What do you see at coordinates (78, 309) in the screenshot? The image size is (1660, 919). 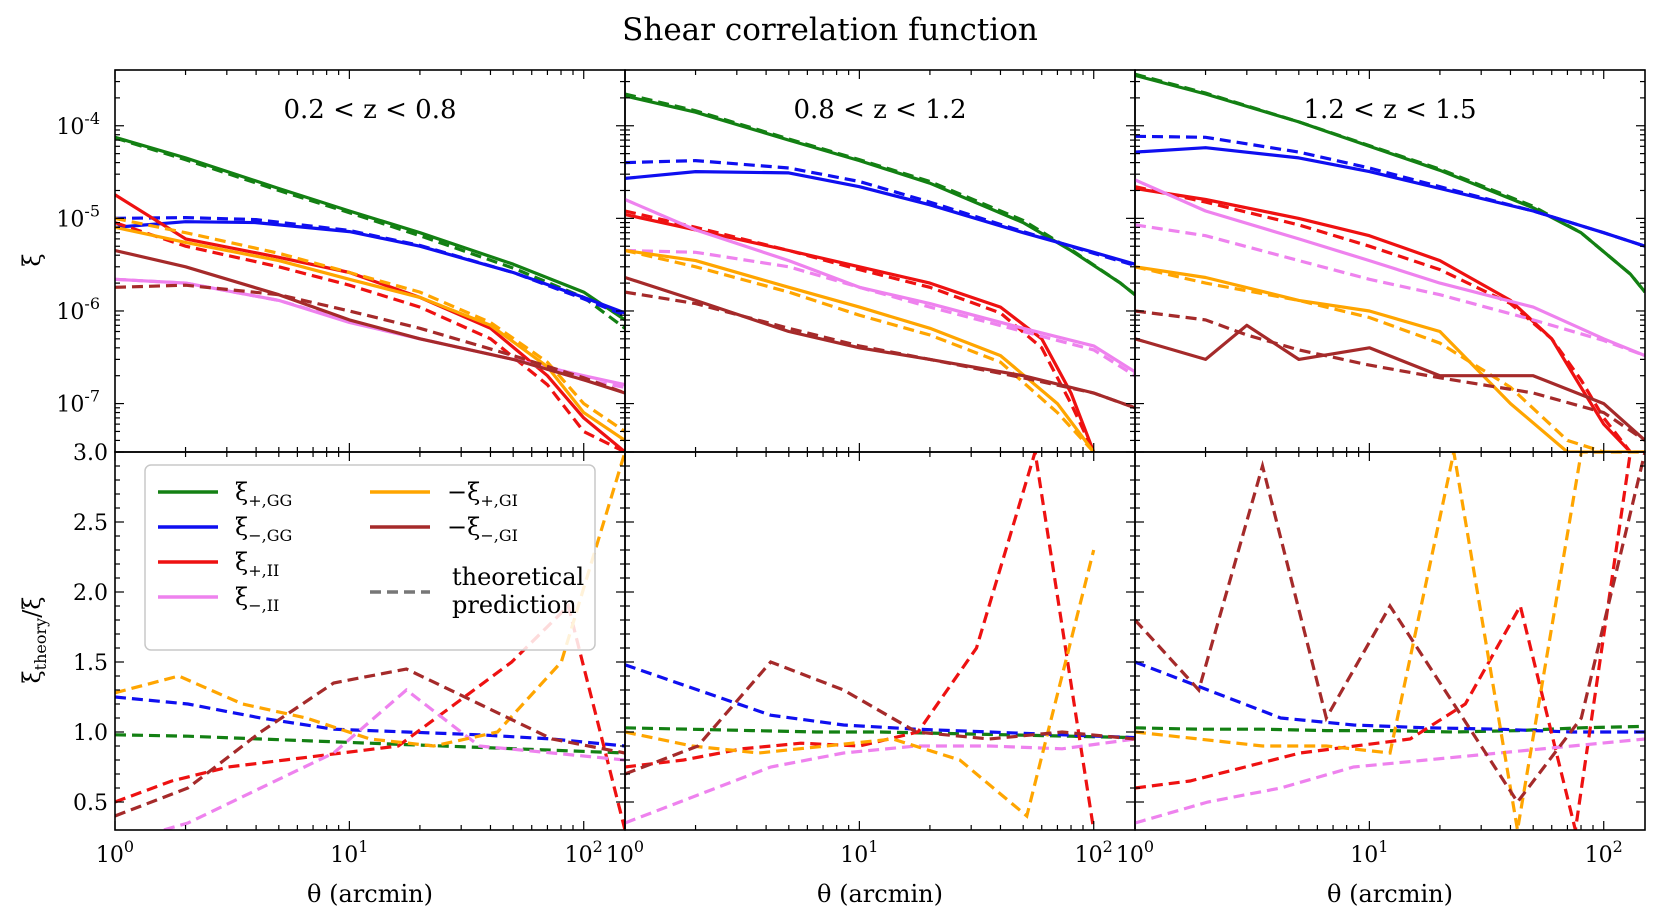 I see `top-y-tick-label: 10⁻⁶` at bounding box center [78, 309].